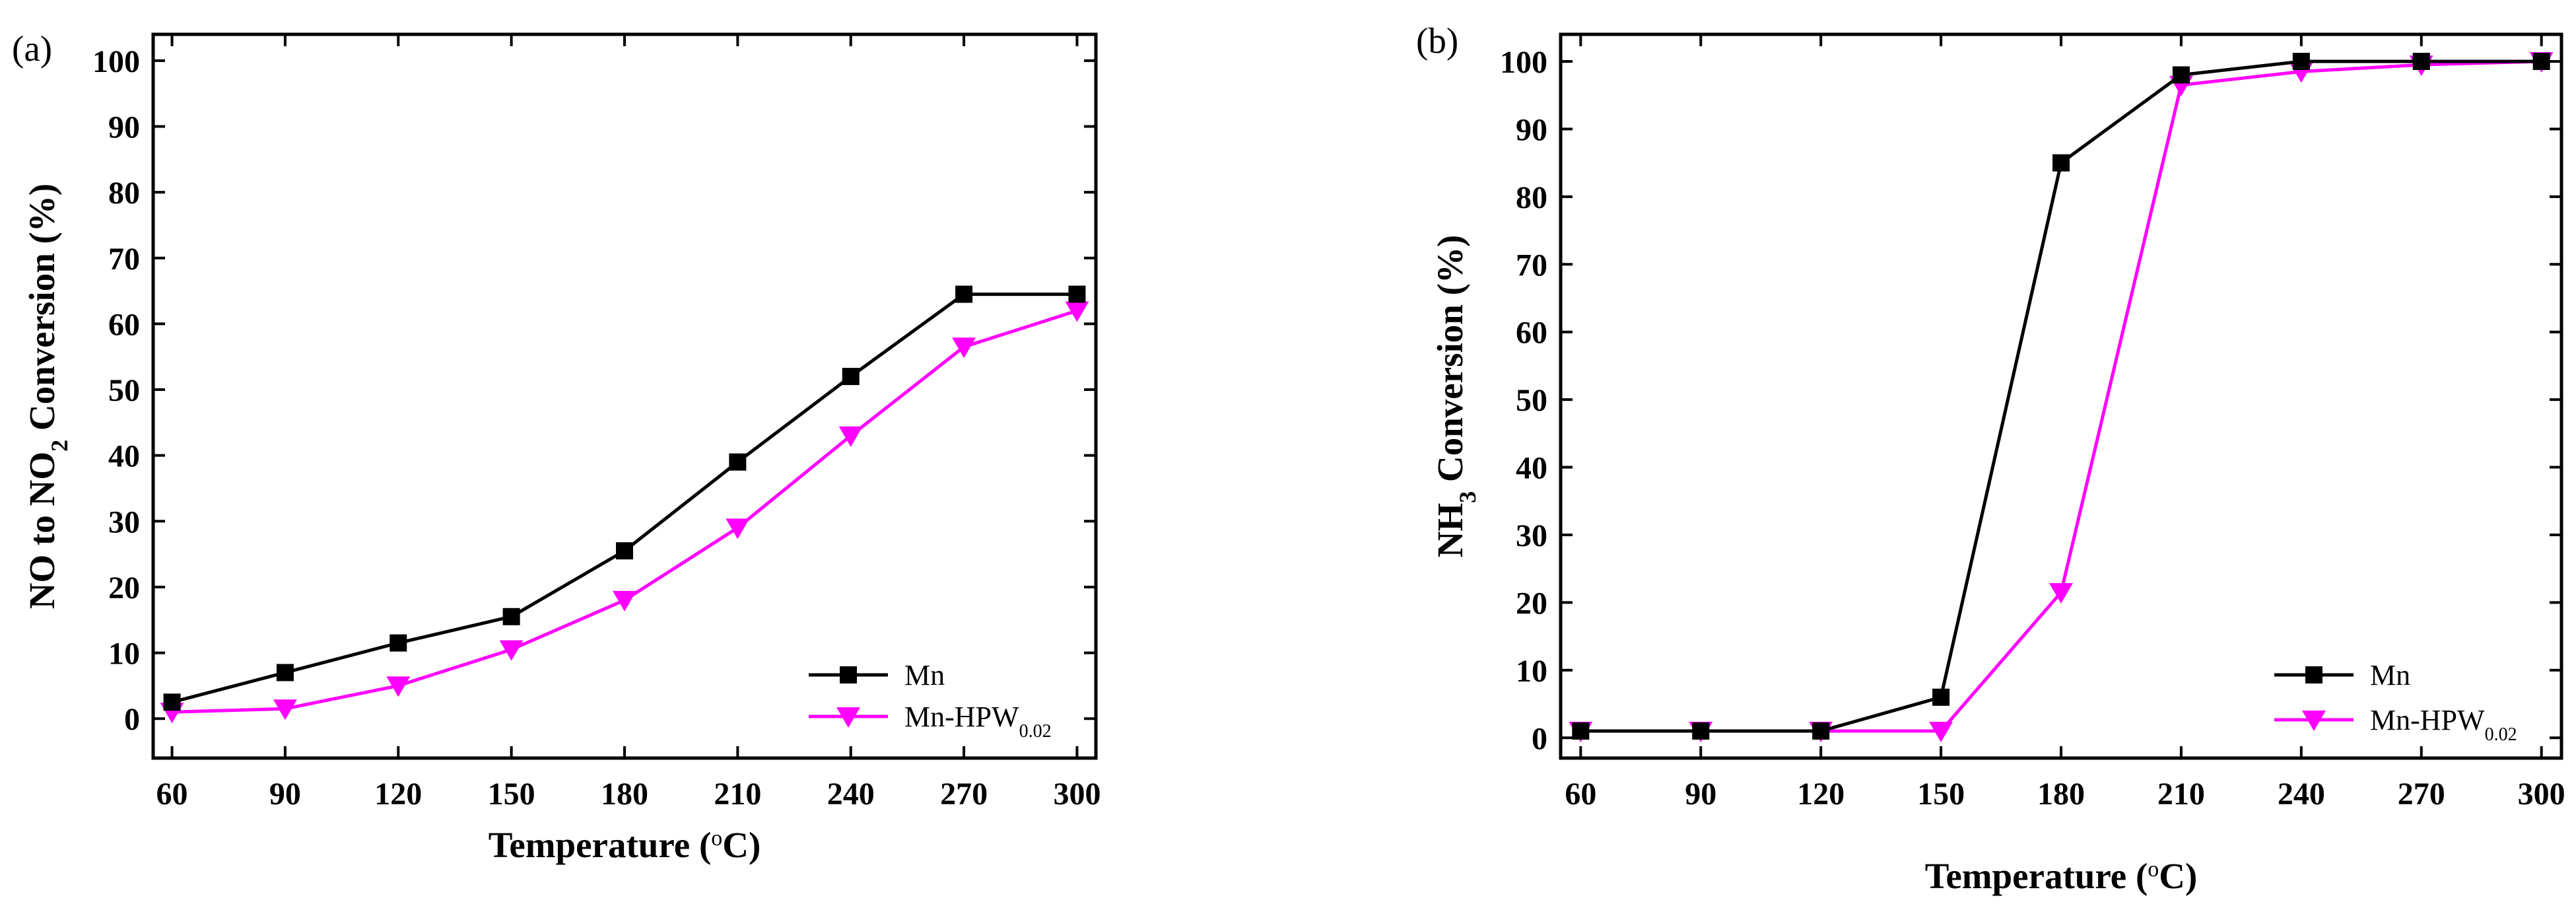 The height and width of the screenshot is (908, 2576). What do you see at coordinates (1450, 530) in the screenshot?
I see `y-axis-title-main: NH` at bounding box center [1450, 530].